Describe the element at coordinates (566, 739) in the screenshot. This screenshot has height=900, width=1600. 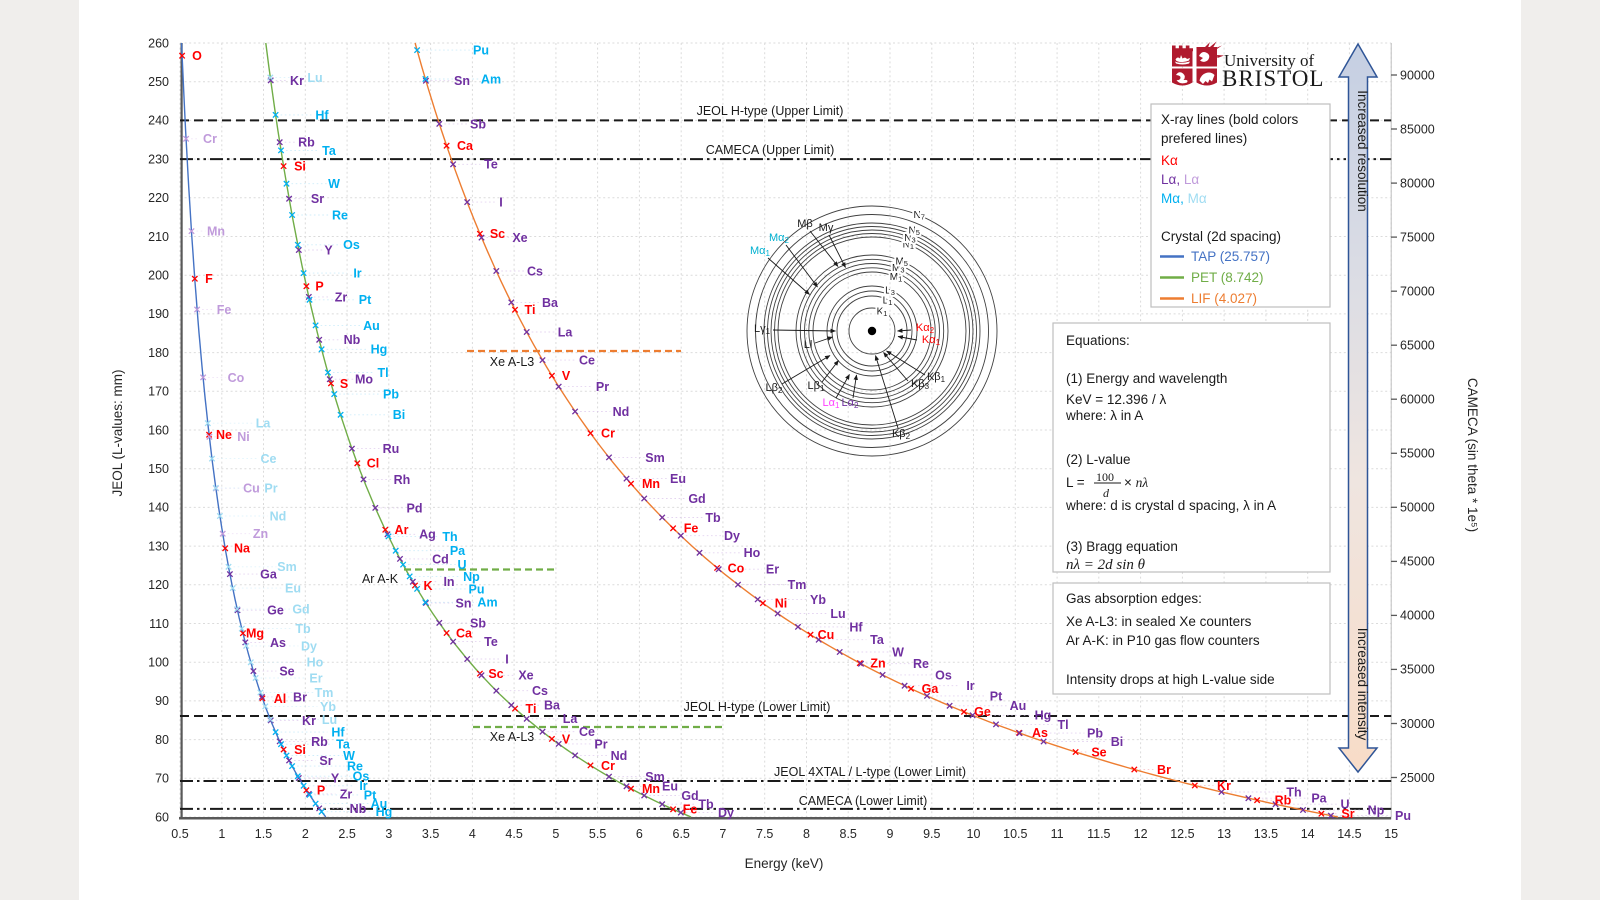
I see `svg-text: V` at that location.